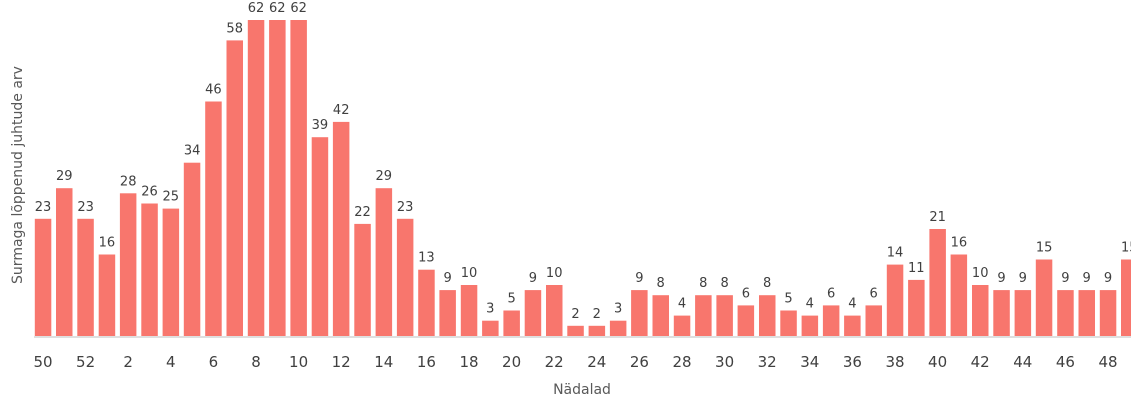 The width and height of the screenshot is (1131, 396). Describe the element at coordinates (767, 362) in the screenshot. I see `x-tick-label-32: 32` at that location.